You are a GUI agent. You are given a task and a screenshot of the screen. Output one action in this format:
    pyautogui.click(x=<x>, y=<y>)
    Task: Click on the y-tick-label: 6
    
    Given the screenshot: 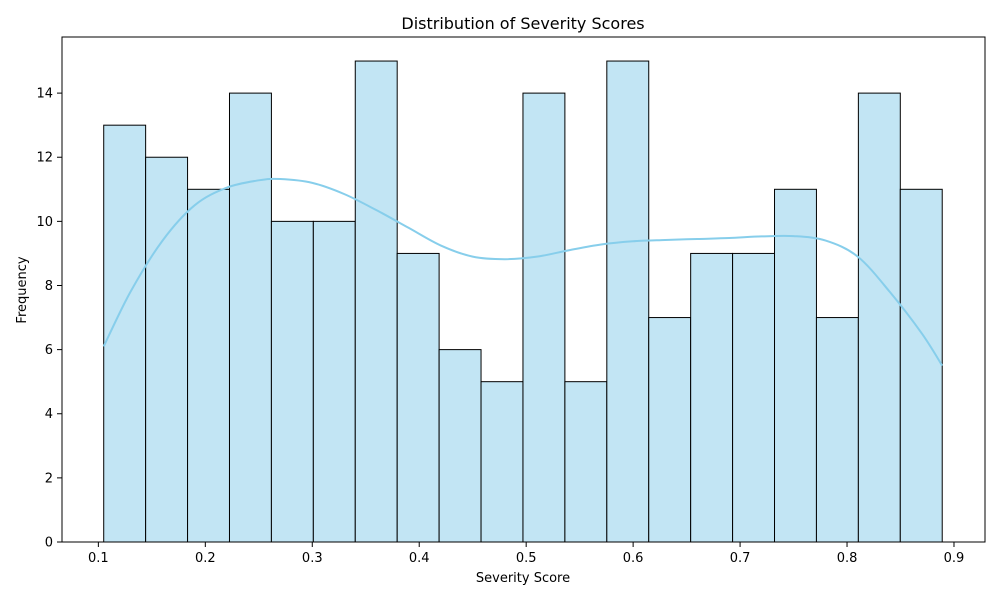 What is the action you would take?
    pyautogui.click(x=49, y=350)
    